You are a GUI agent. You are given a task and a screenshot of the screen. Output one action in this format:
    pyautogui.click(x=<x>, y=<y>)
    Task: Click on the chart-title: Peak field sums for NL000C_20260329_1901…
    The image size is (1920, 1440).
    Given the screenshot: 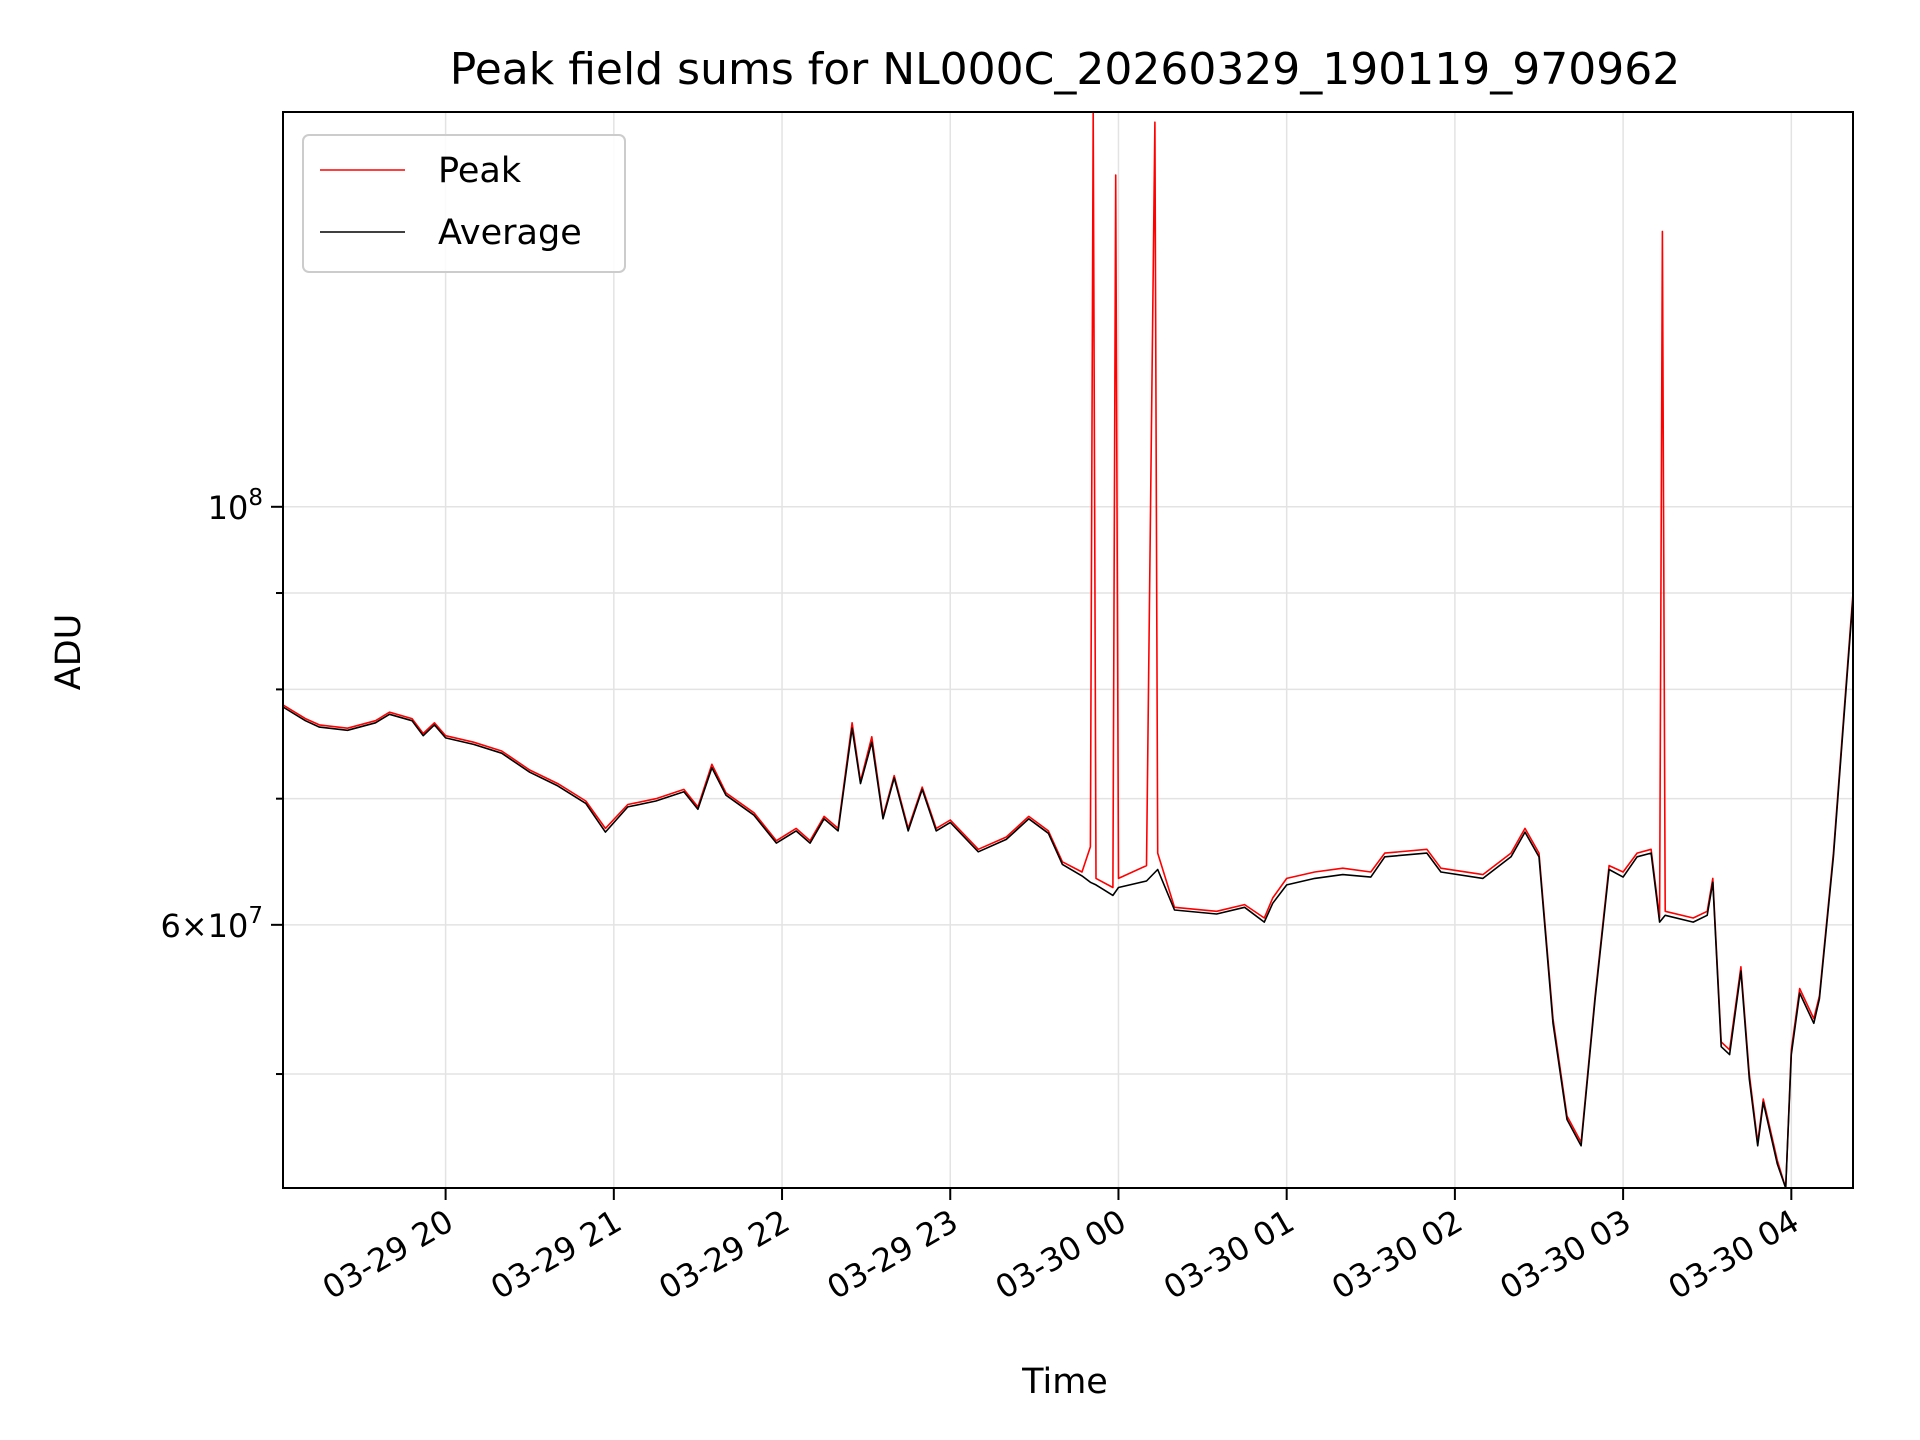 What is the action you would take?
    pyautogui.click(x=1065, y=69)
    